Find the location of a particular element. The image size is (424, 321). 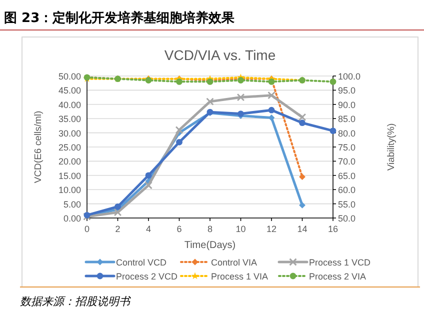

y2-tick-label: 80.0 is located at coordinates (347, 133).